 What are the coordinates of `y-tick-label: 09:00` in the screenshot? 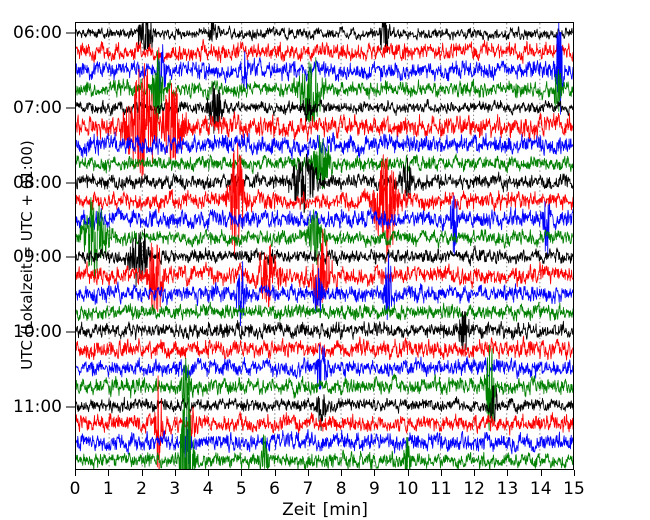 It's located at (37, 257).